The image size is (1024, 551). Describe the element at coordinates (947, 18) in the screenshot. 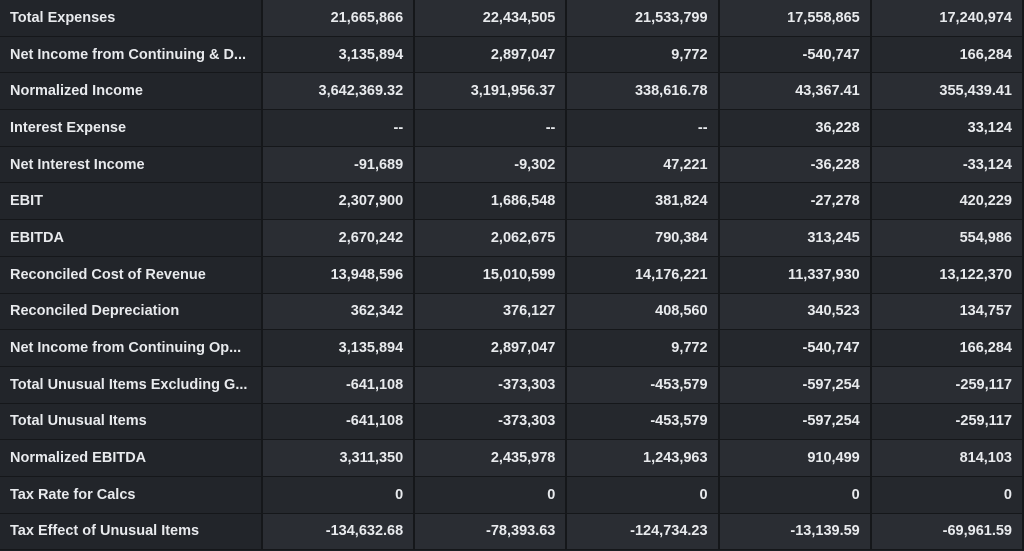

I see `cell-value: 17,240,974` at that location.